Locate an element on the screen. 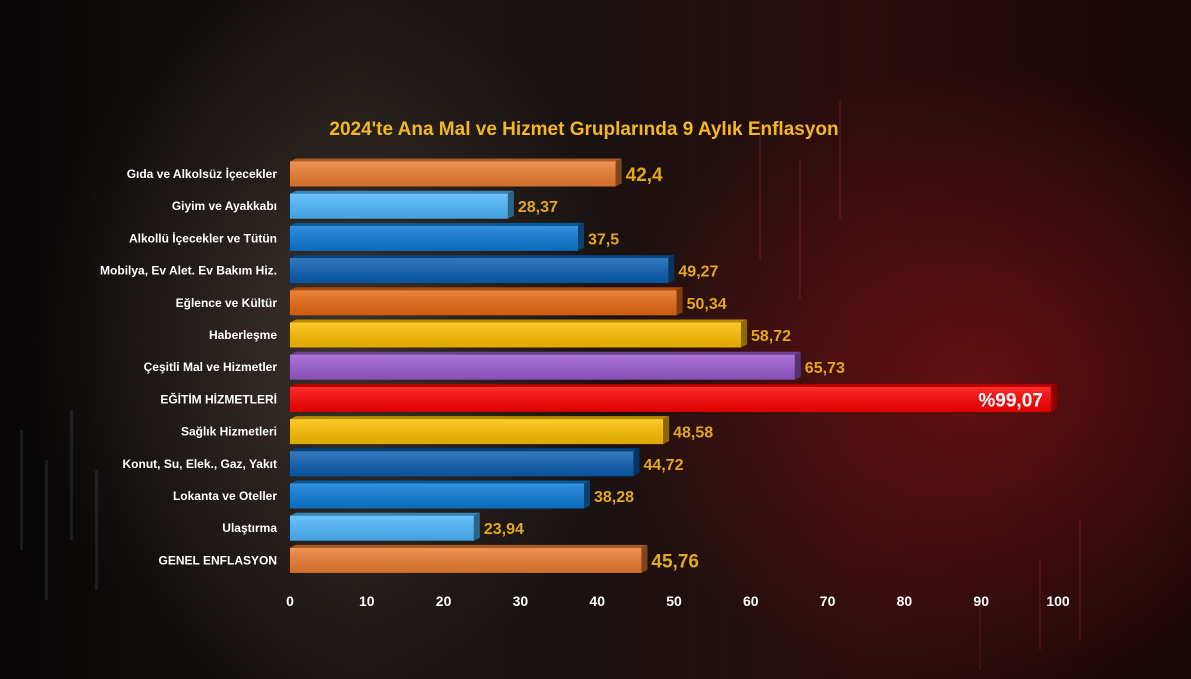 This screenshot has width=1191, height=679. value-label: 44,72 is located at coordinates (663, 465).